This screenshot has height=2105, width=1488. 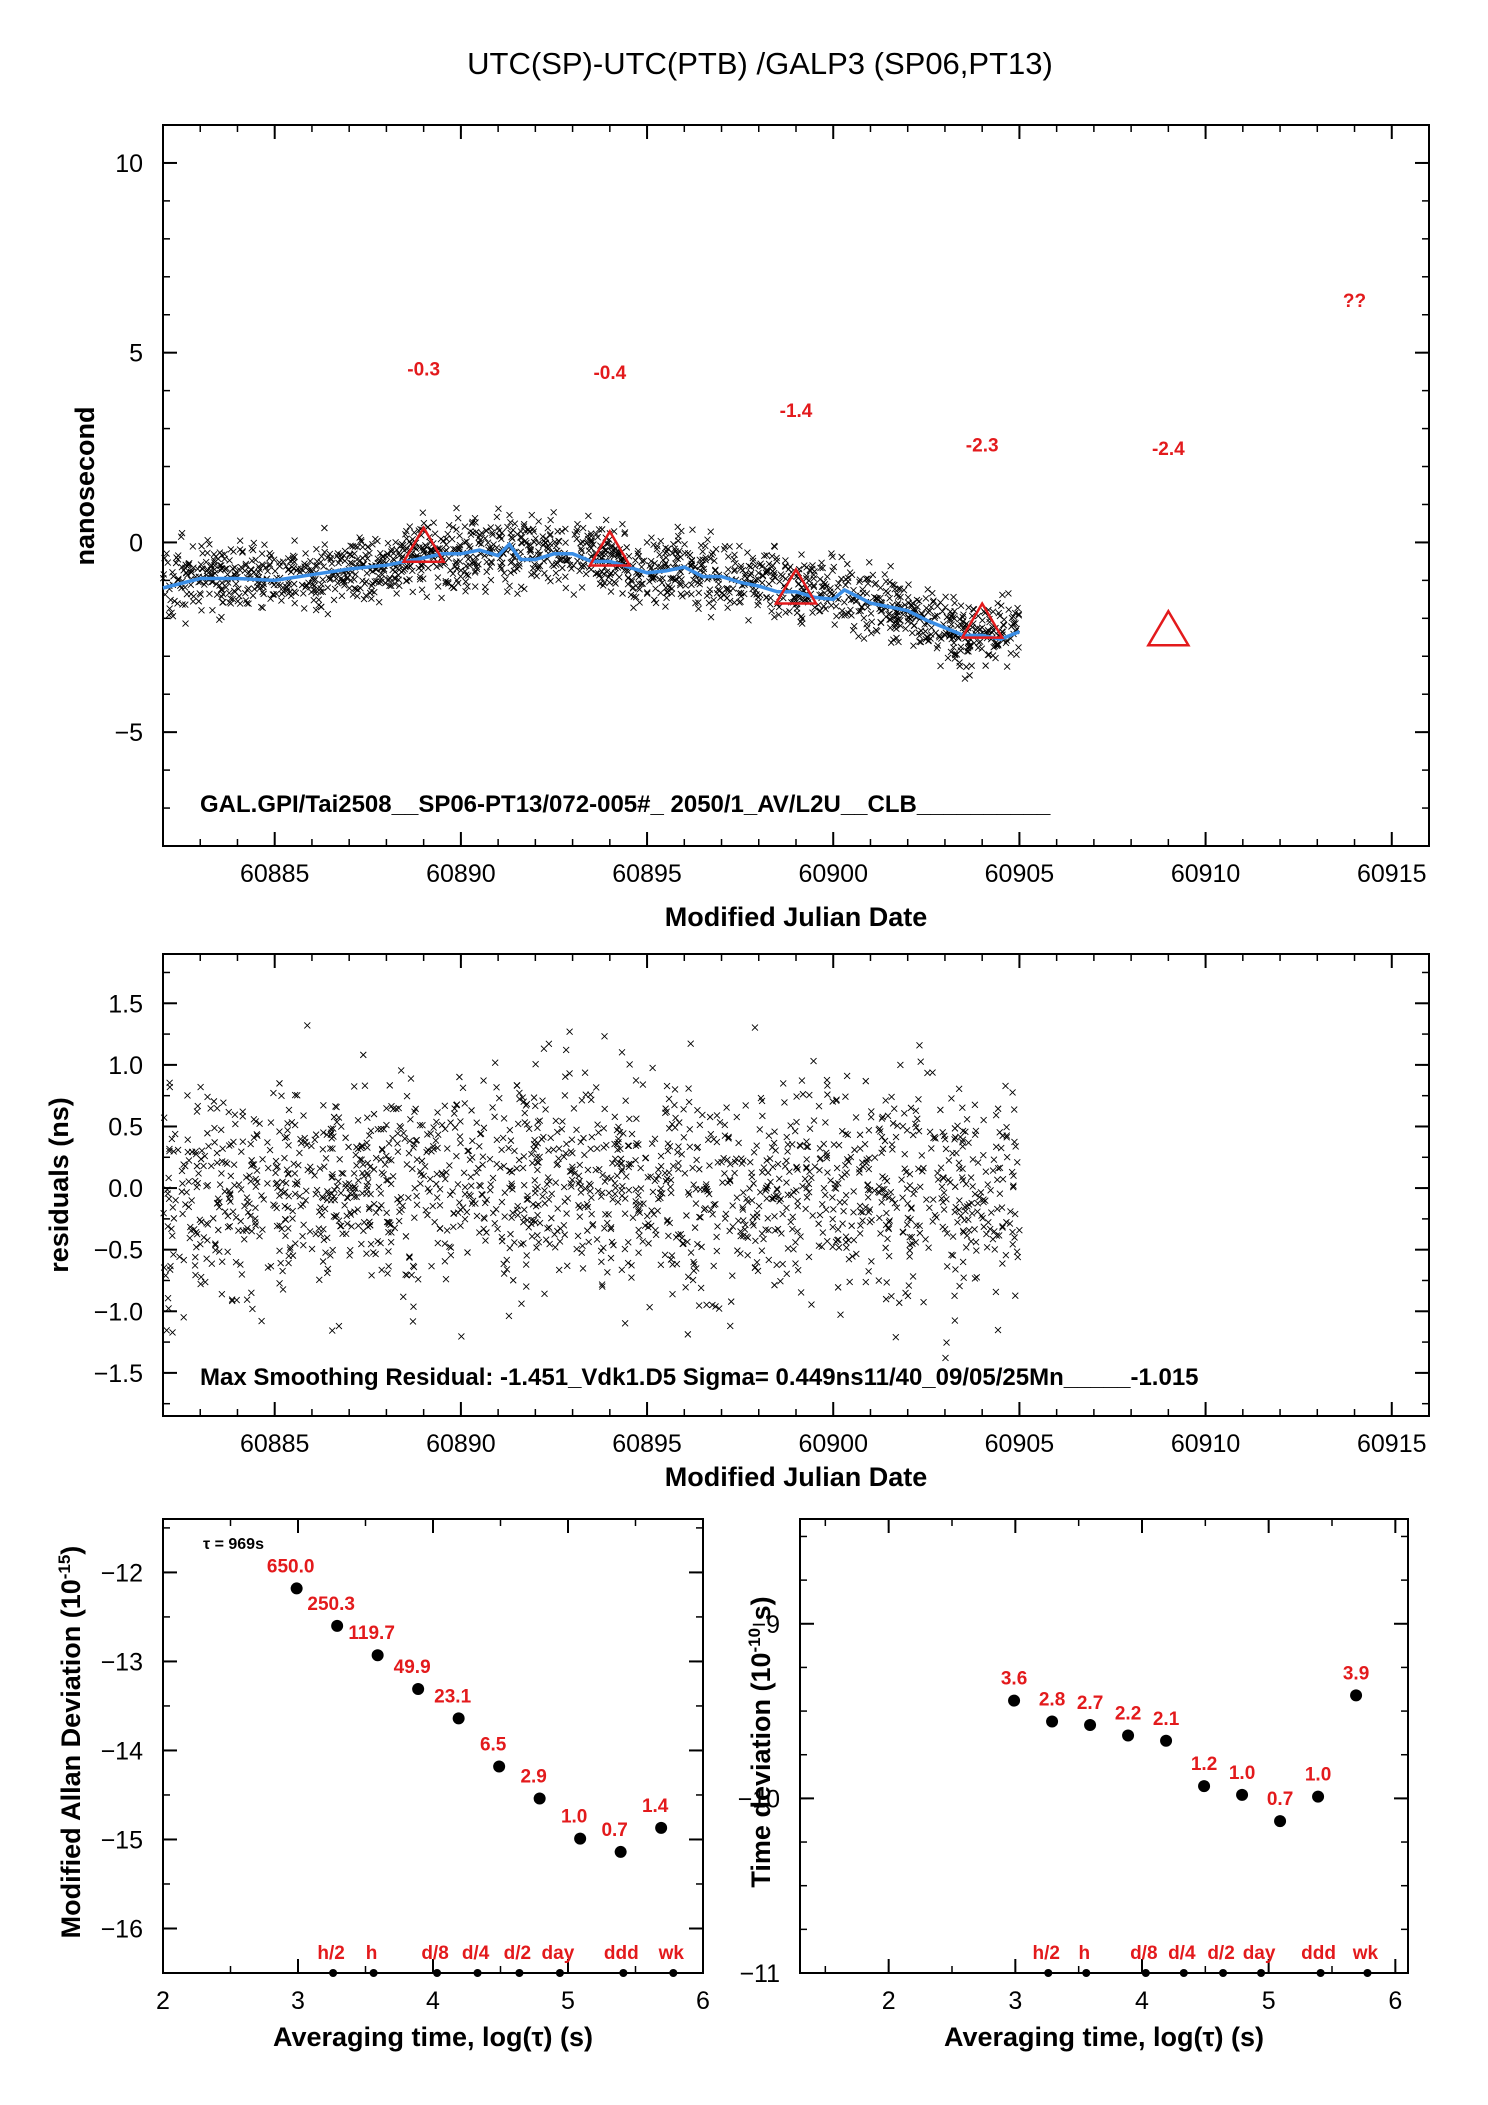 What do you see at coordinates (291, 1566) in the screenshot?
I see `adev-point-label: 650.0` at bounding box center [291, 1566].